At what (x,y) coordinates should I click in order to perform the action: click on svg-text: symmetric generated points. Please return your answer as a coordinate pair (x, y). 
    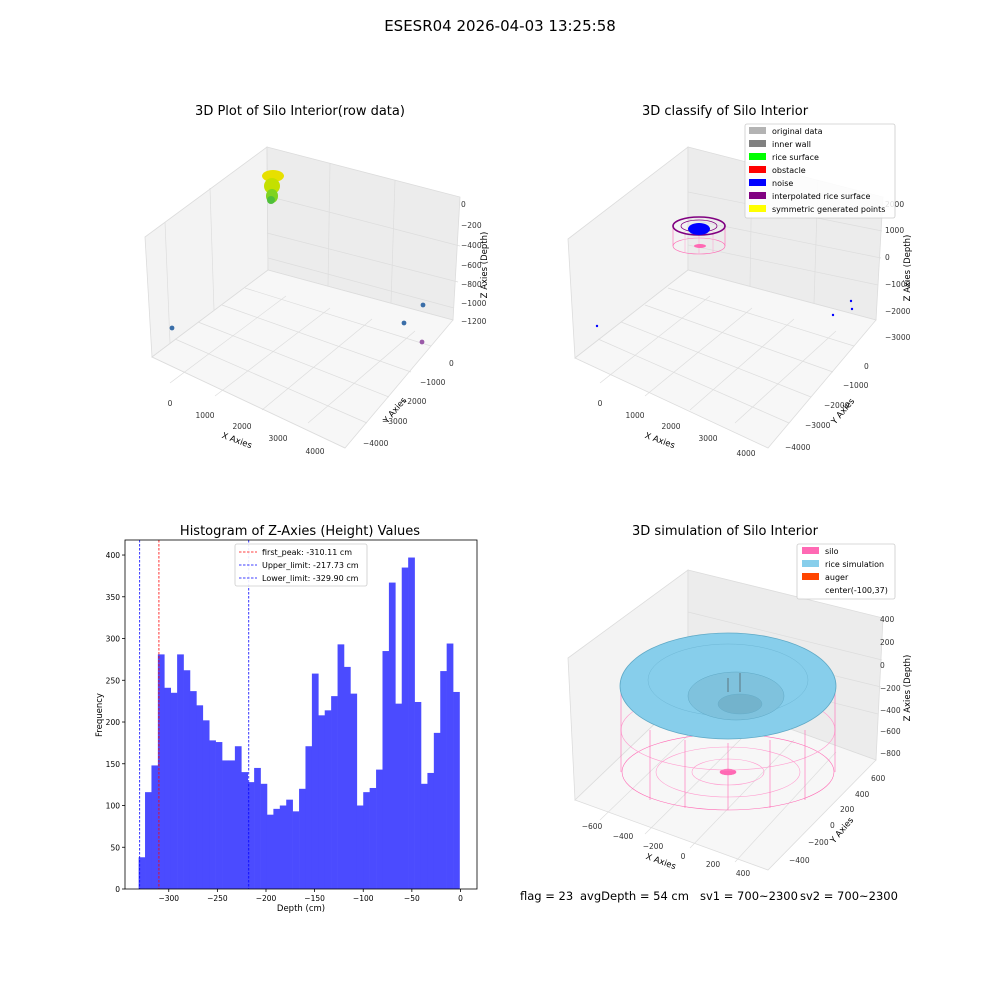
    Looking at the image, I should click on (828, 209).